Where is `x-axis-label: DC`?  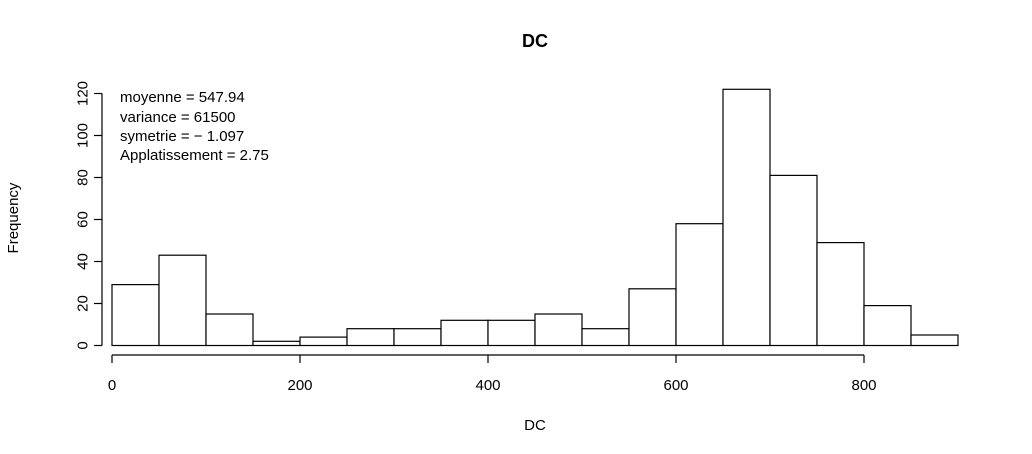
x-axis-label: DC is located at coordinates (535, 425).